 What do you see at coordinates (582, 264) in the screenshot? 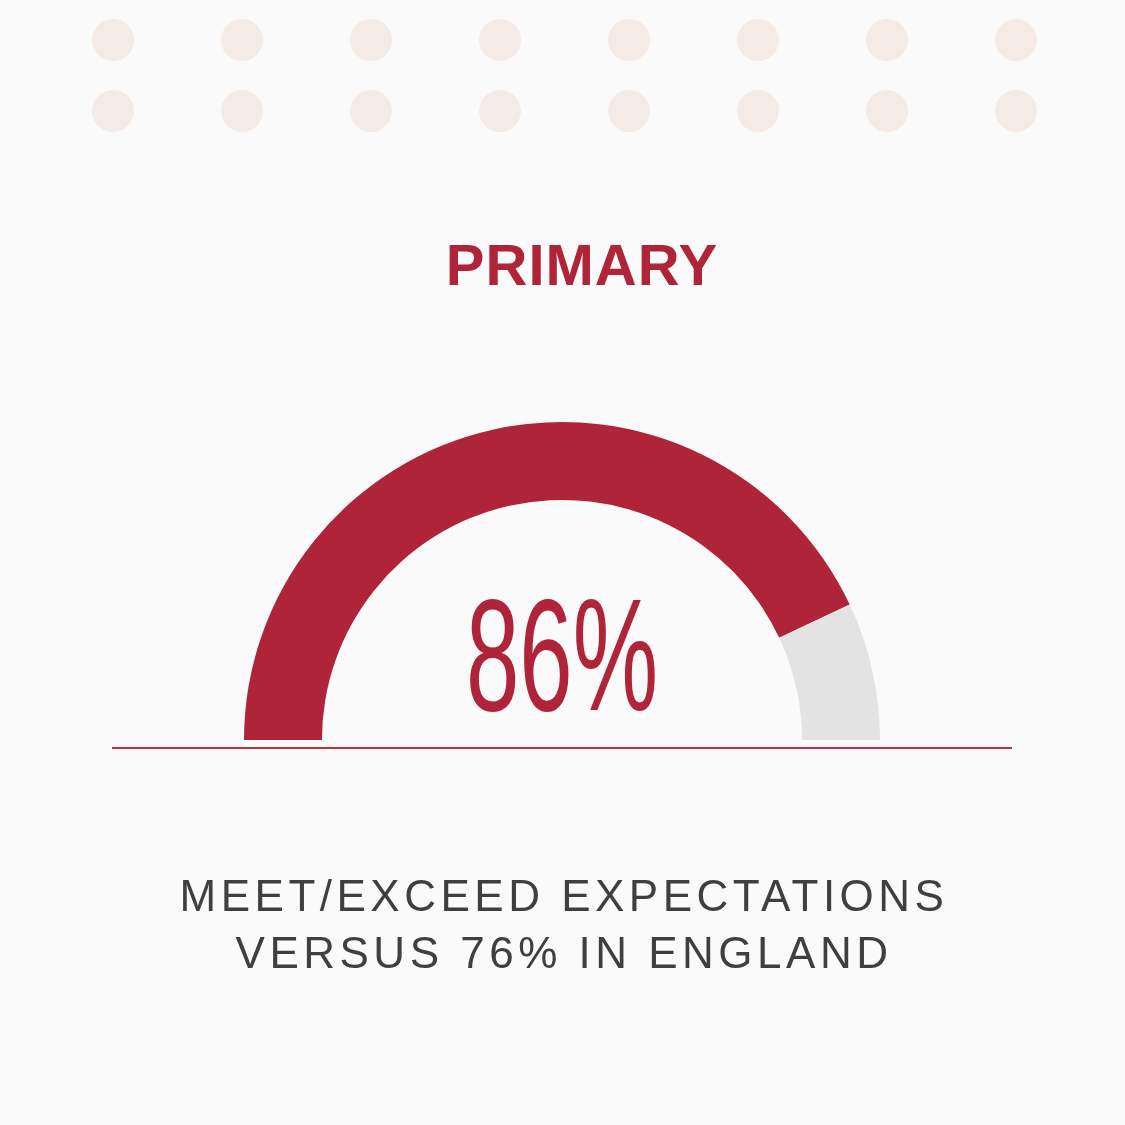
I see `chart-title: PRIMARY` at bounding box center [582, 264].